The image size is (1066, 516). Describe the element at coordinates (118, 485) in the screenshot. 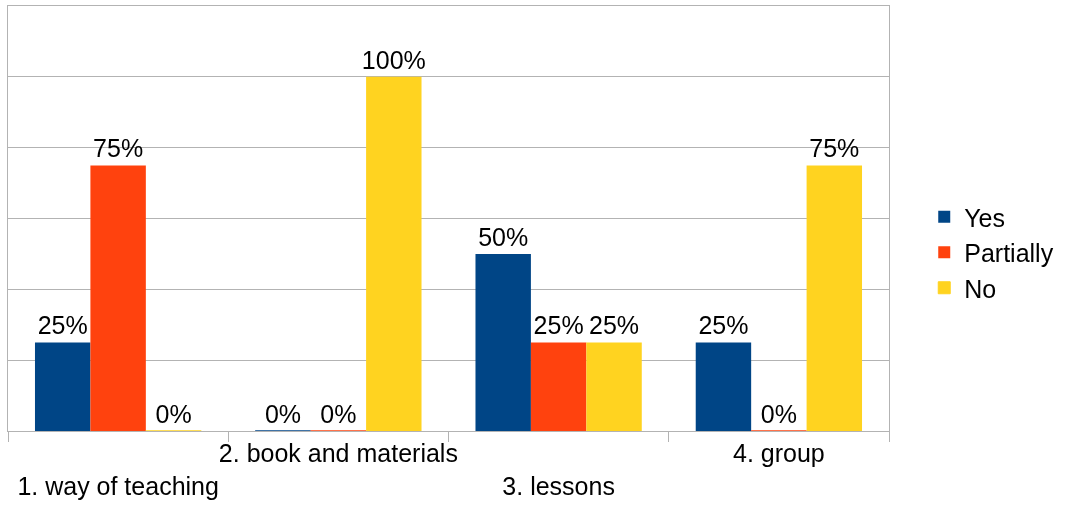

I see `x-tick-label: 1. way of teaching` at that location.